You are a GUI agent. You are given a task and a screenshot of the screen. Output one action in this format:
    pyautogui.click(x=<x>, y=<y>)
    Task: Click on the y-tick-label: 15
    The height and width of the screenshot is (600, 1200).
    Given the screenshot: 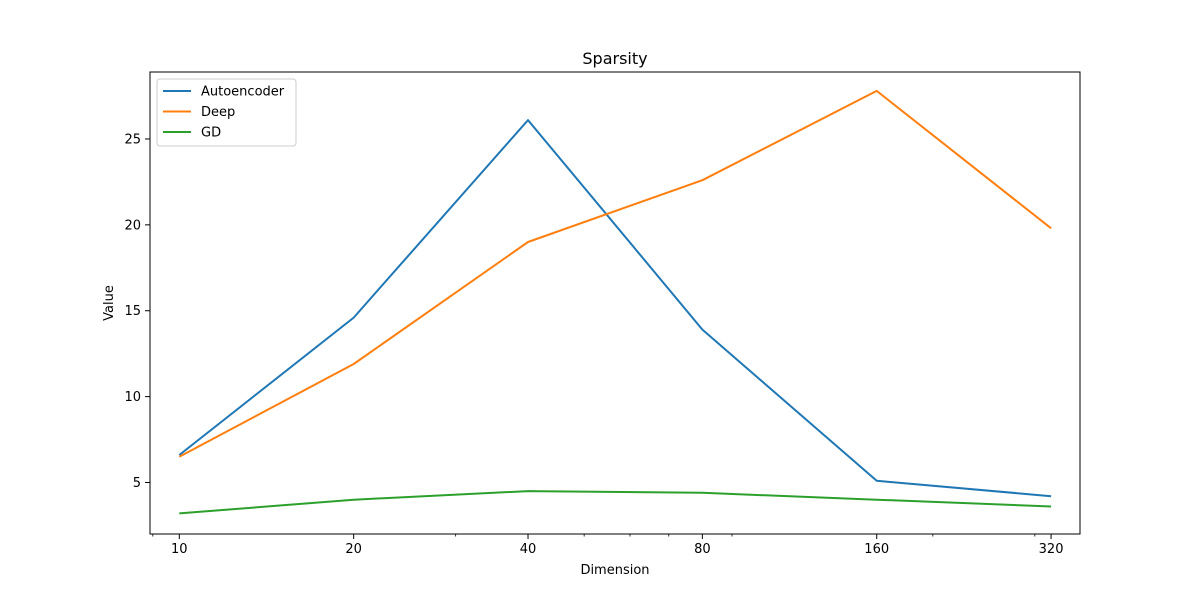 What is the action you would take?
    pyautogui.click(x=132, y=311)
    